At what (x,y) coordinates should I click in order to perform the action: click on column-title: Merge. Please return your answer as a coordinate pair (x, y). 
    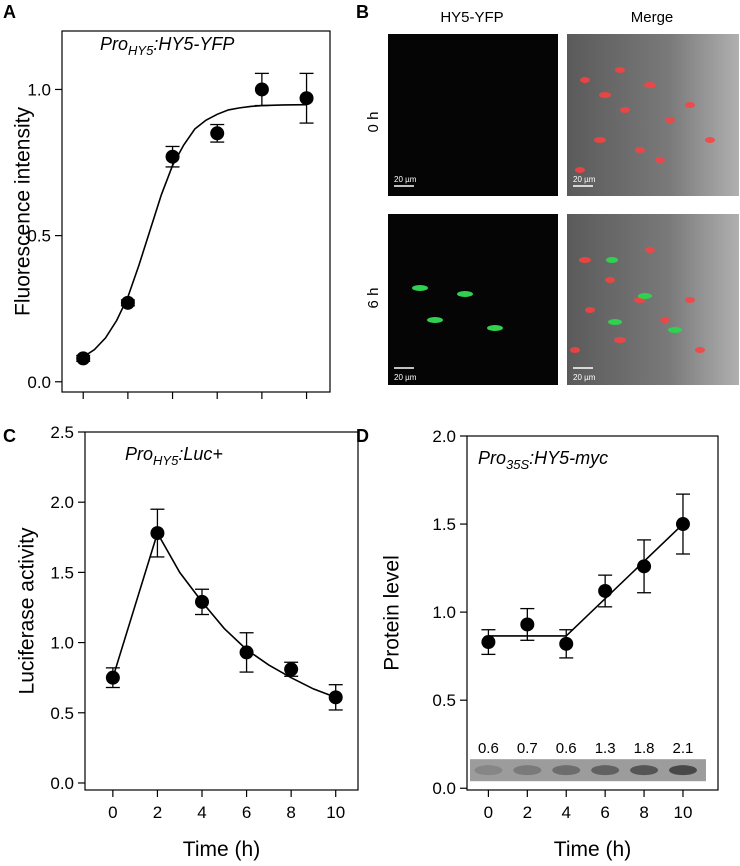
    Looking at the image, I should click on (652, 17).